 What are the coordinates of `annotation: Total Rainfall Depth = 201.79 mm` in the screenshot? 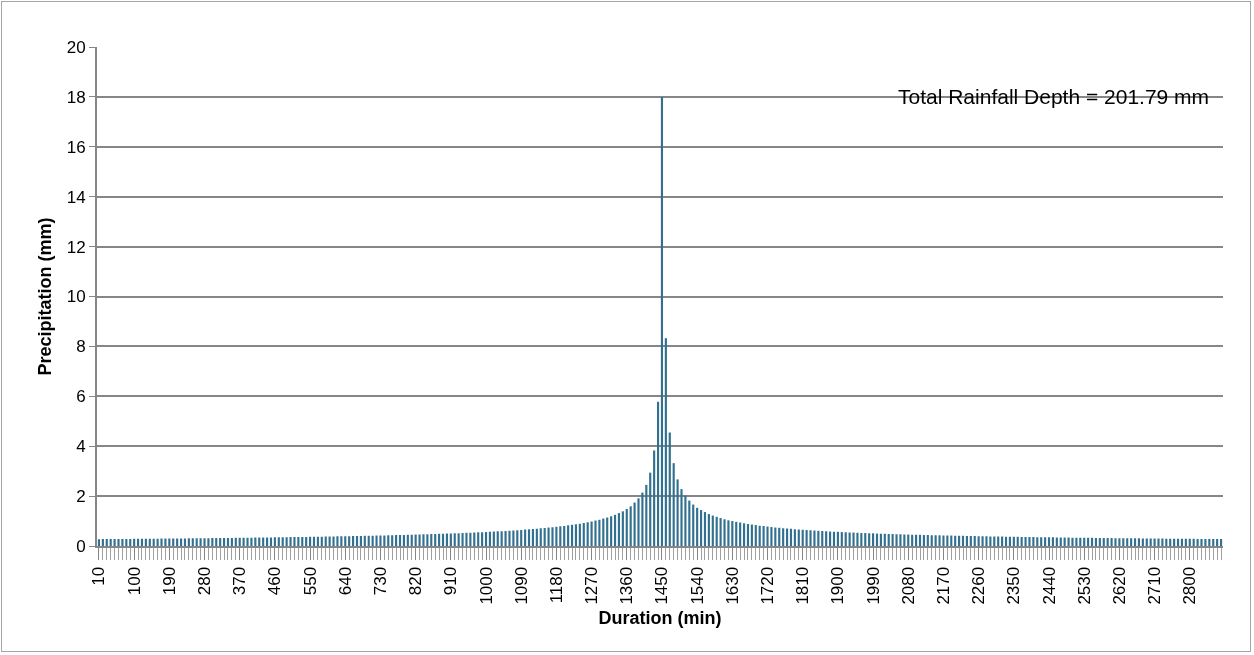 It's located at (1054, 96).